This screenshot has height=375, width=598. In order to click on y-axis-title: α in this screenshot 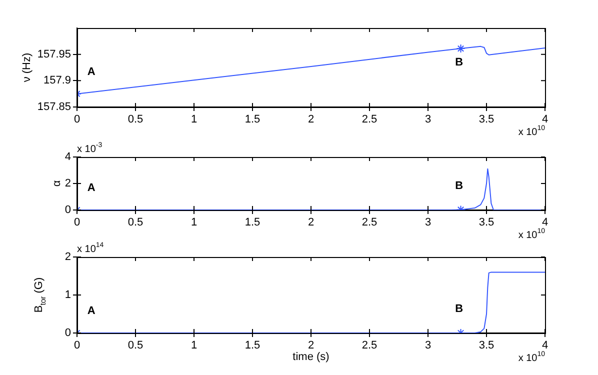, I will do `click(57, 183)`.